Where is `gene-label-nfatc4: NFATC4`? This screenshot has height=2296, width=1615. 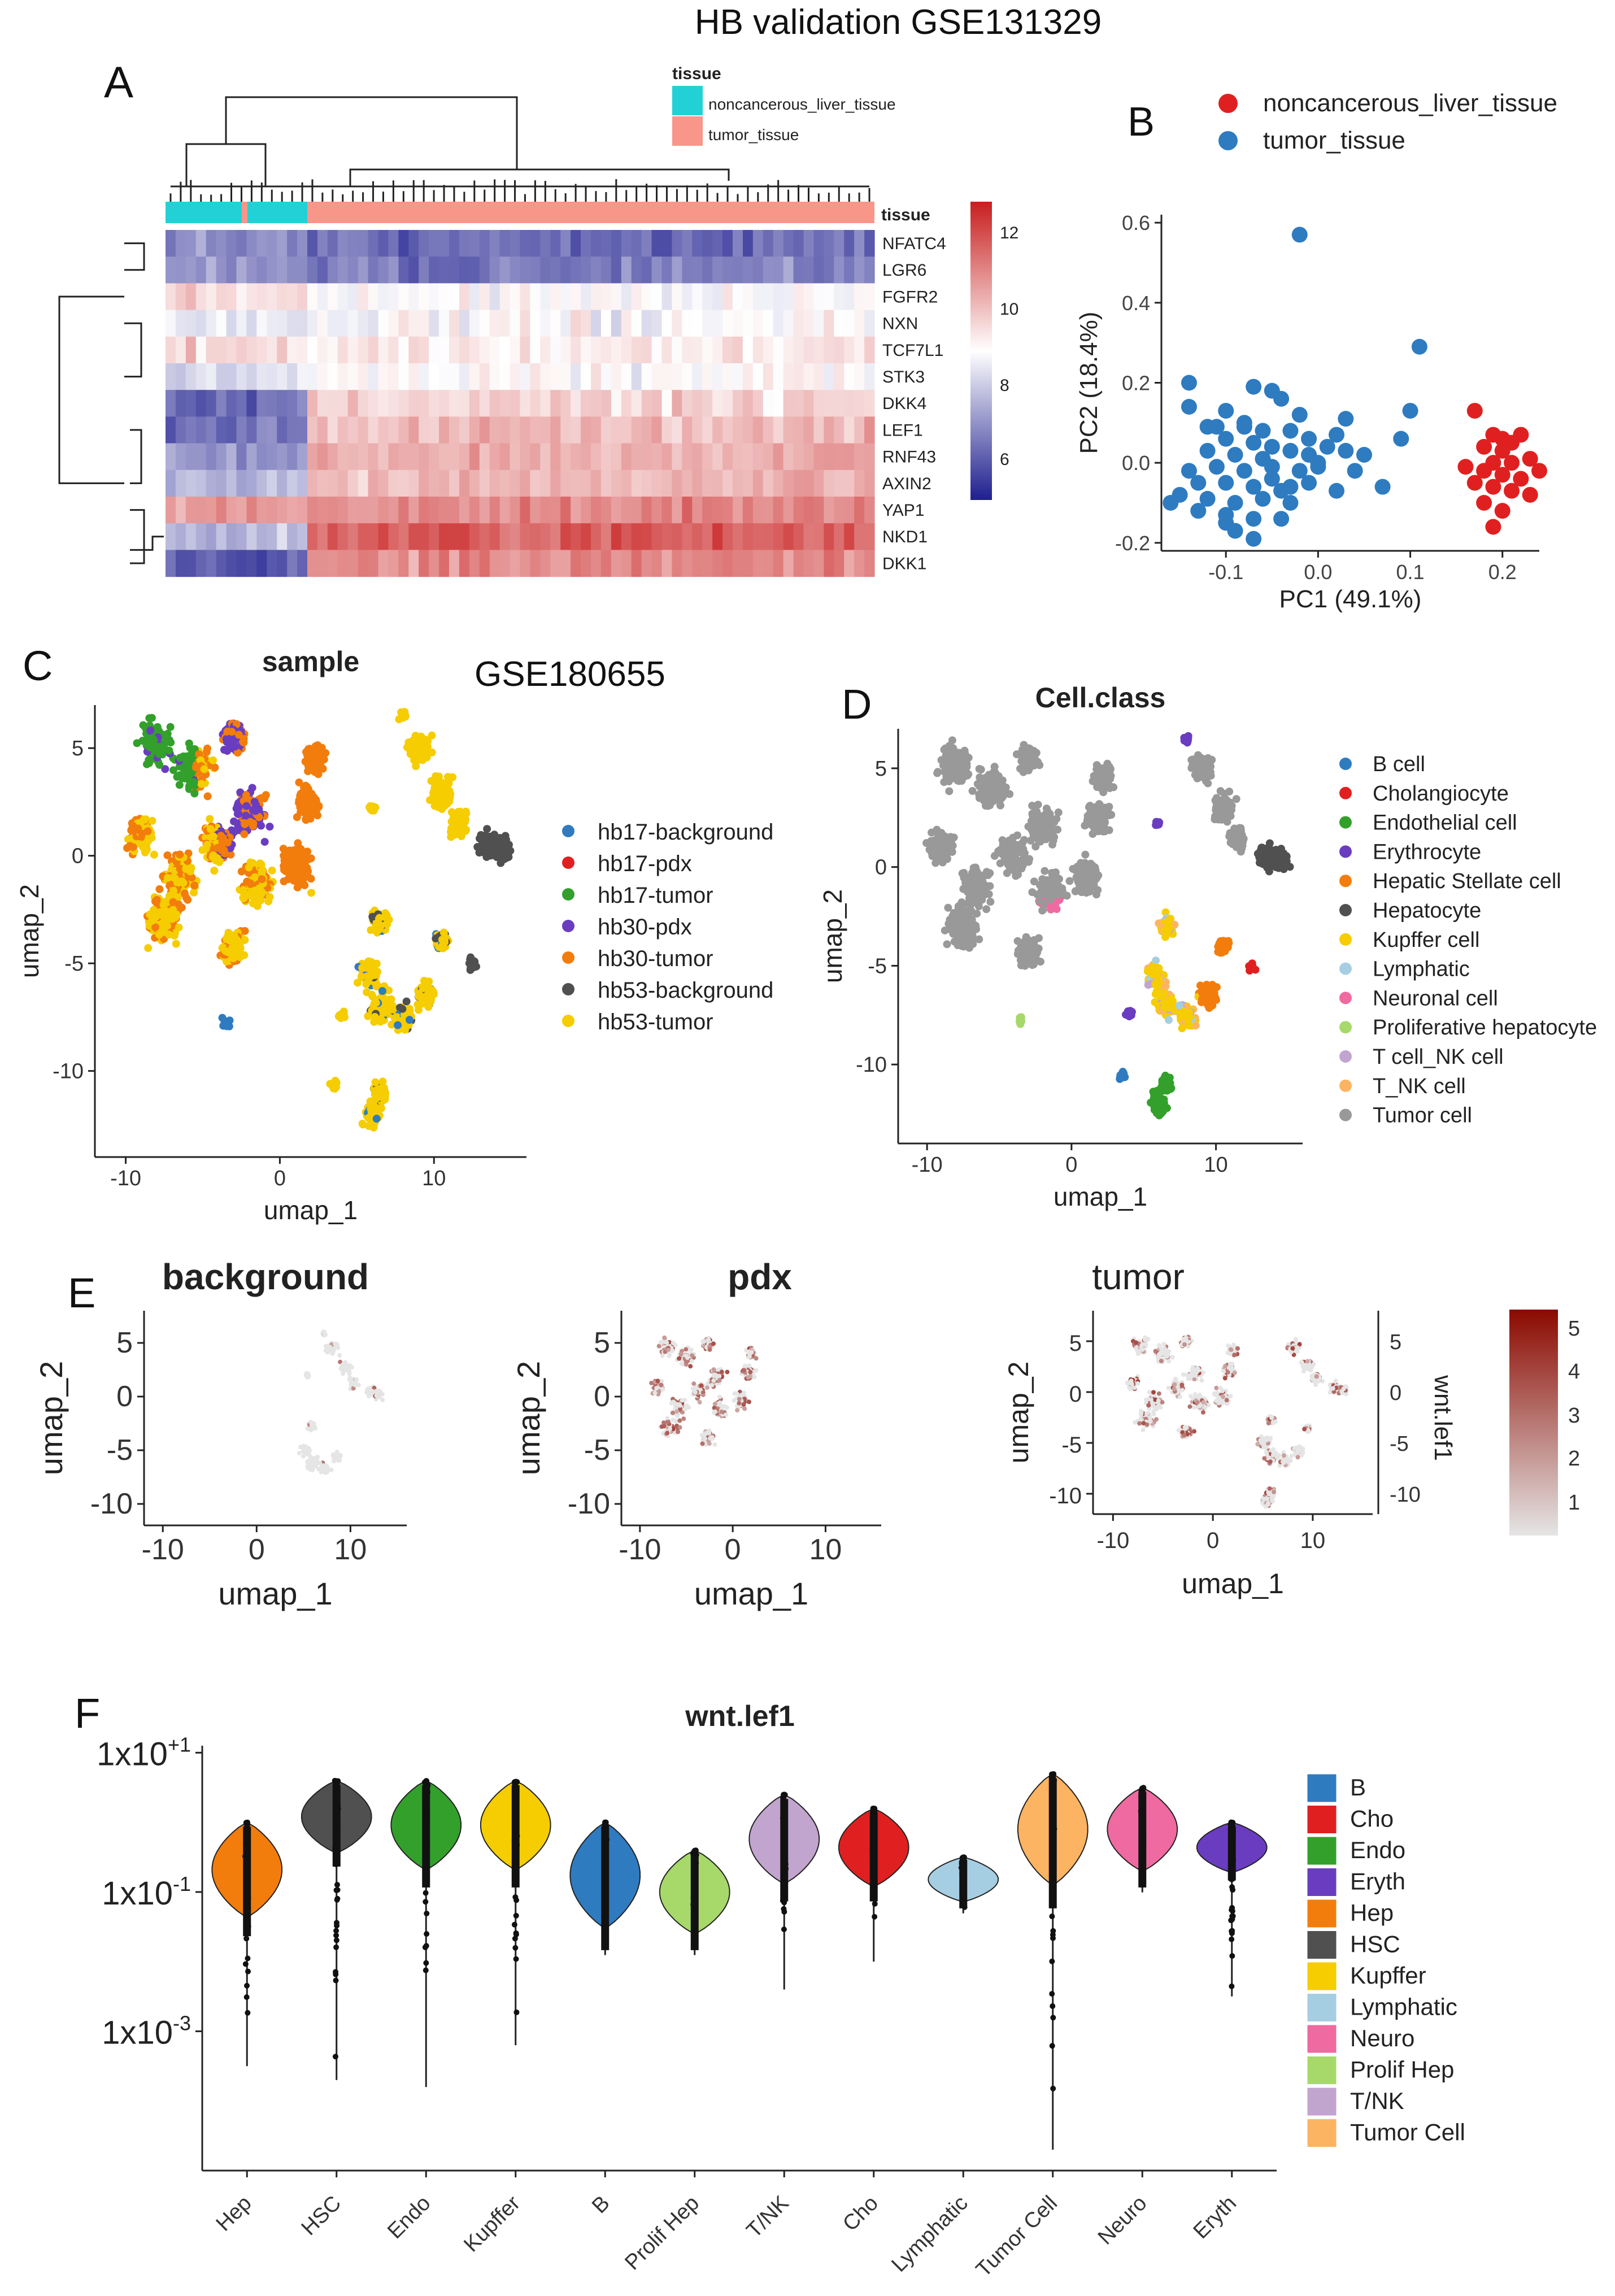
gene-label-nfatc4: NFATC4 is located at coordinates (914, 243).